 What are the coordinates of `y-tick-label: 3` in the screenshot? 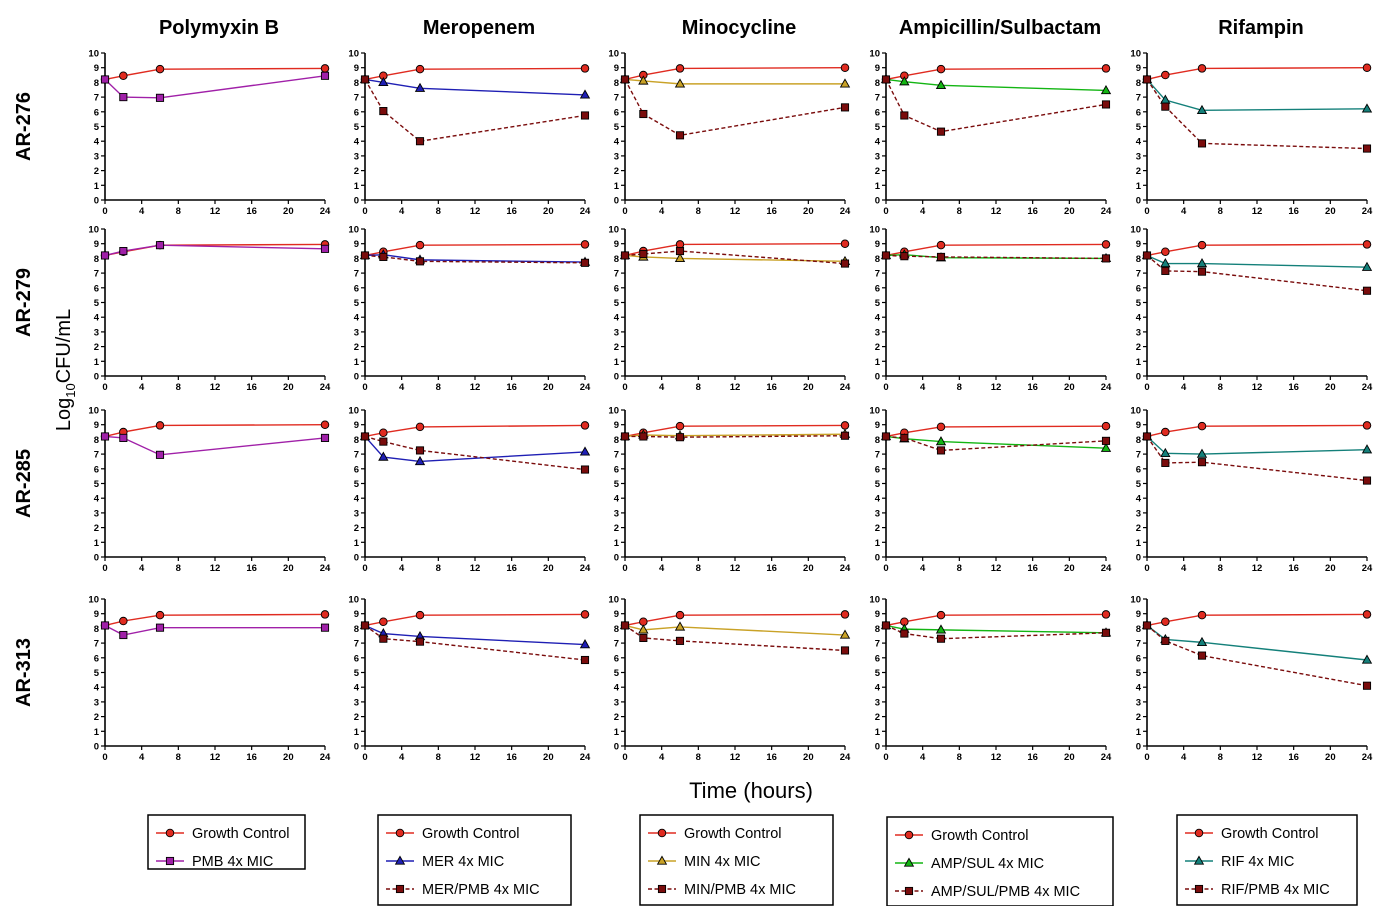 It's located at (877, 702).